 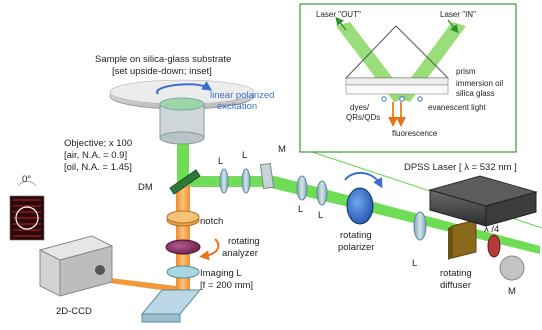 I want to click on quarter-wave-plate, so click(x=494, y=246).